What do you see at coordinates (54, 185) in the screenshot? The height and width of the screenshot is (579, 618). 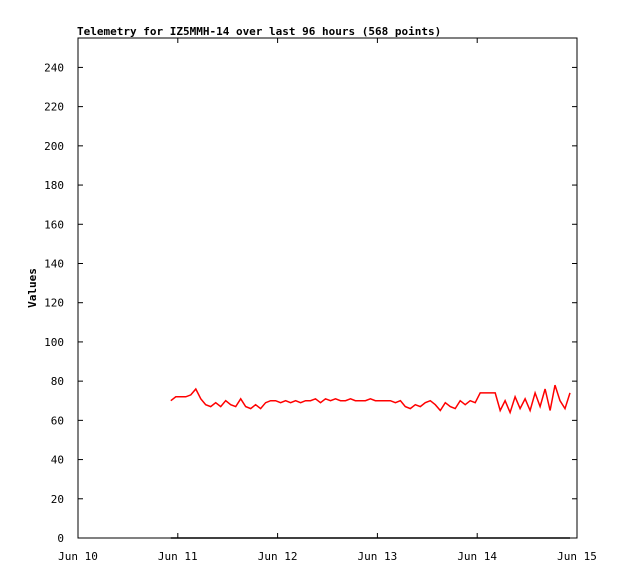 I see `y-tick-label: 180` at bounding box center [54, 185].